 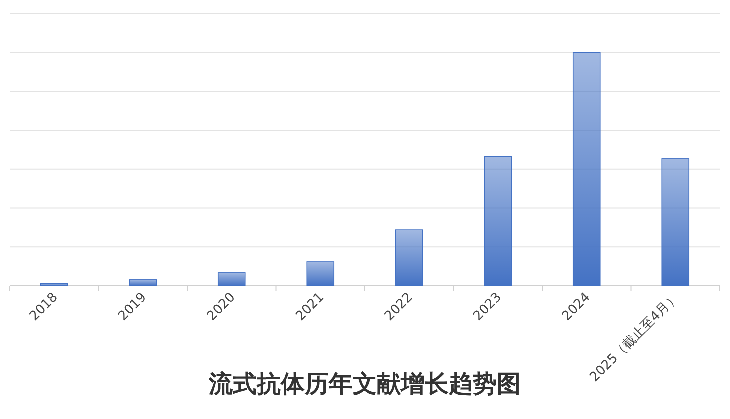 What do you see at coordinates (364, 383) in the screenshot?
I see `text: 流式抗体历年文献增长趋势图` at bounding box center [364, 383].